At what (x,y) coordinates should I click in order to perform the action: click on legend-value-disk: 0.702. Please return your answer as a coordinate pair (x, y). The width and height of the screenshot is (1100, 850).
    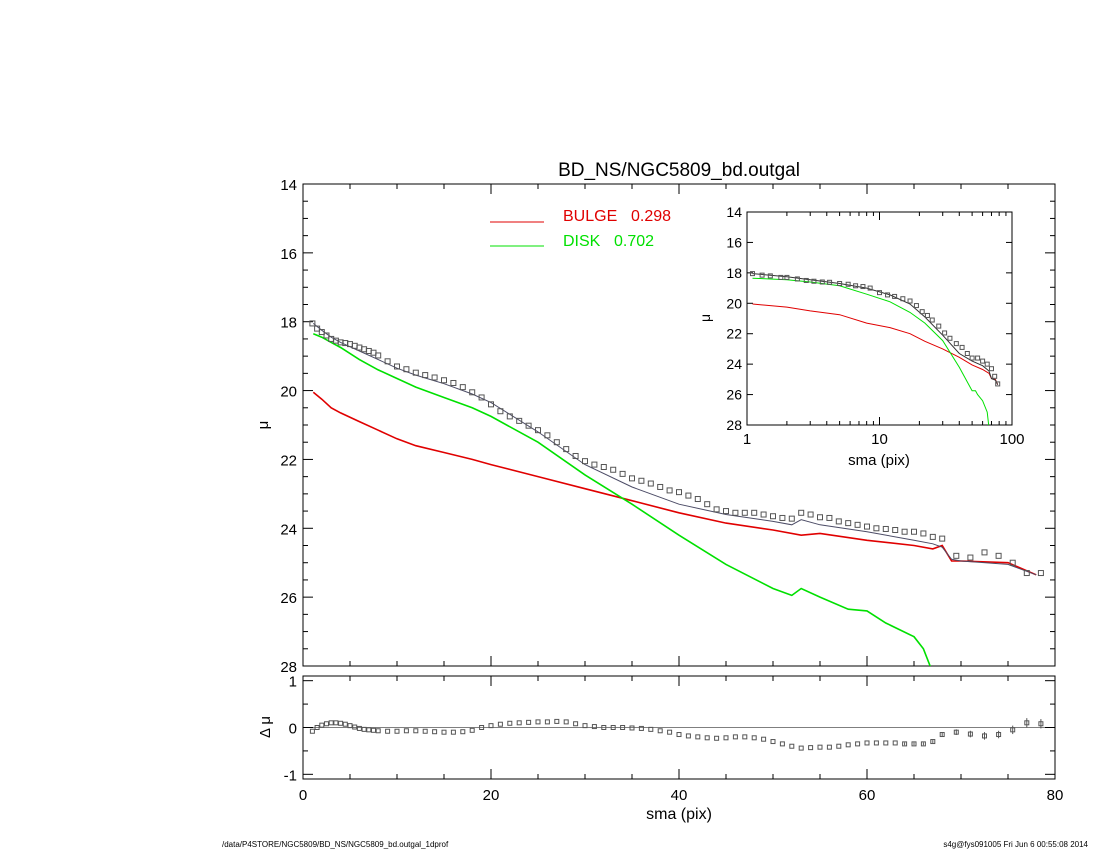
    Looking at the image, I should click on (634, 241).